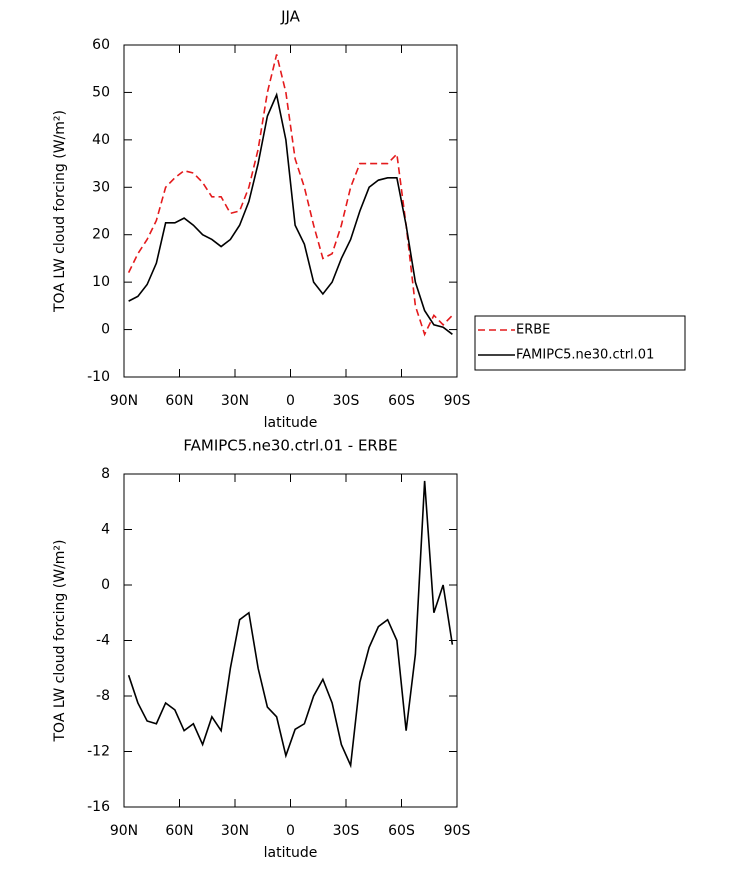  Describe the element at coordinates (585, 355) in the screenshot. I see `legend-label: FAMIPC5.ne30.ctrl.01` at that location.